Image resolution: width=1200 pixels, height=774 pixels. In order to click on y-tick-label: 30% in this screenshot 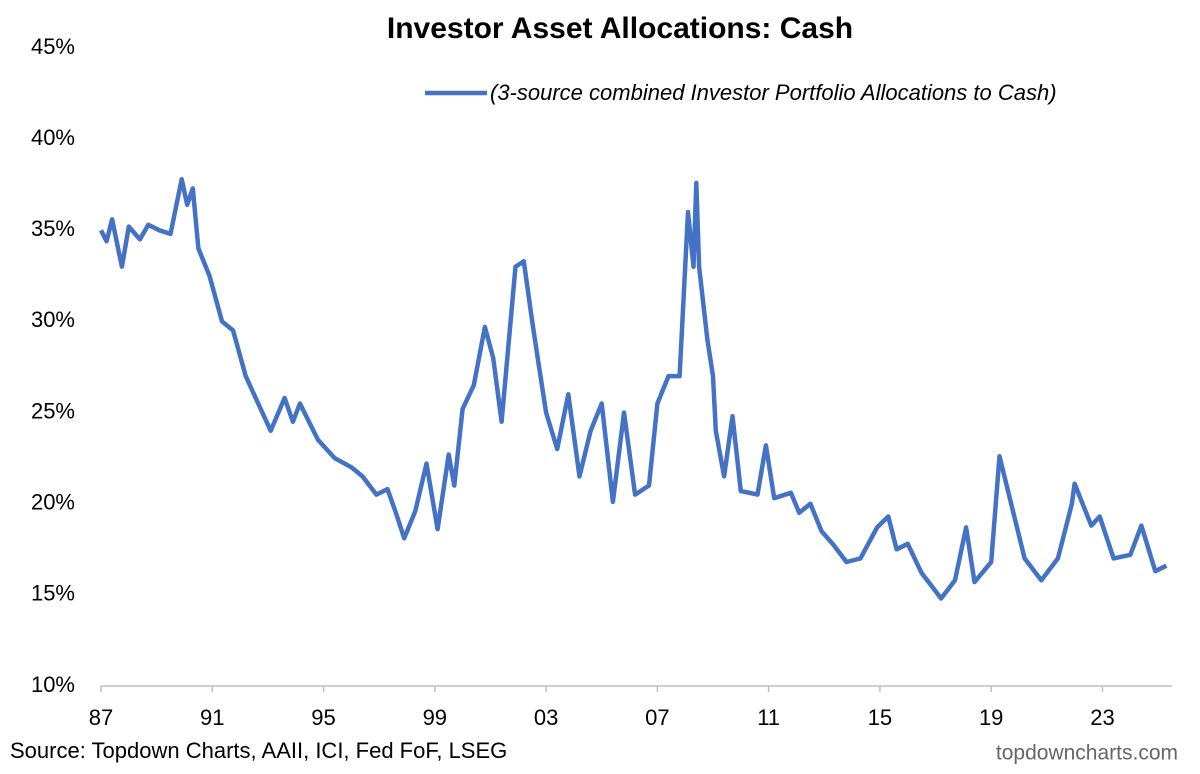, I will do `click(53, 319)`.